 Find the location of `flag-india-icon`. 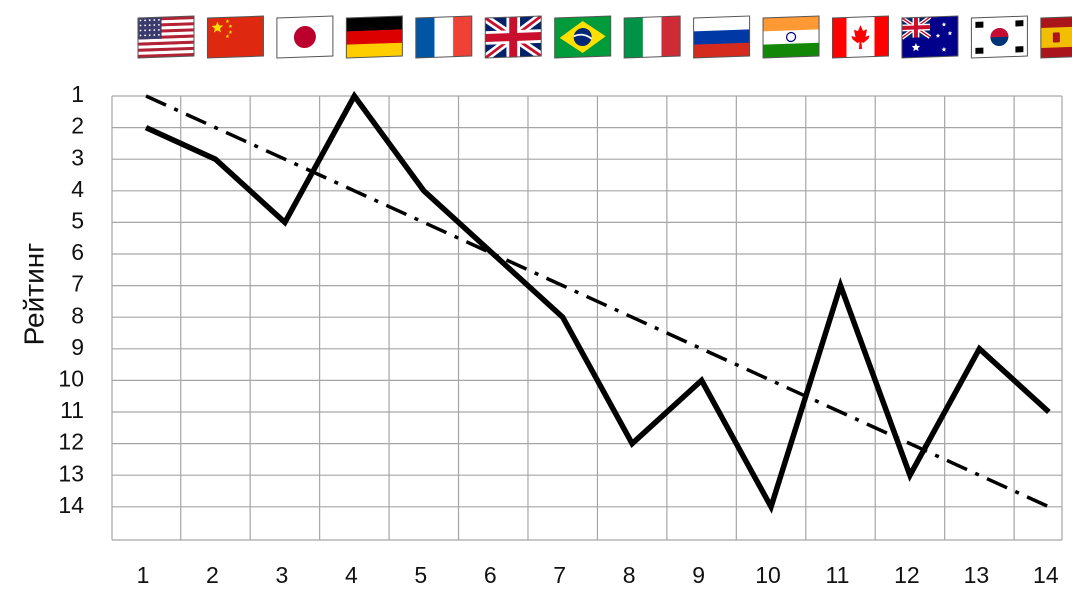

flag-india-icon is located at coordinates (791, 37).